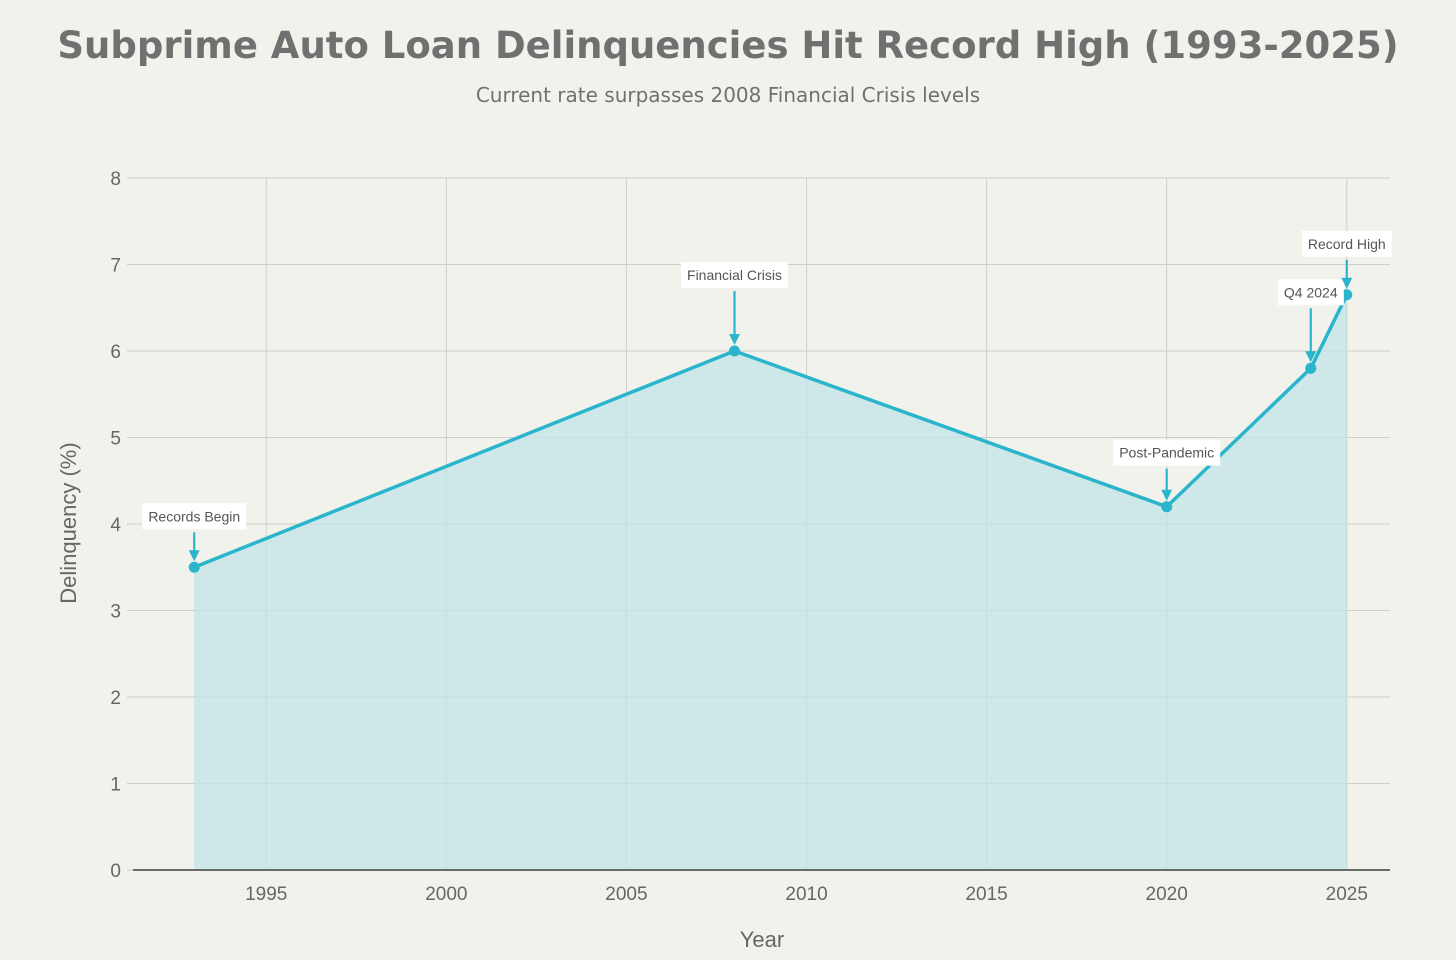 Image resolution: width=1456 pixels, height=960 pixels. What do you see at coordinates (1347, 894) in the screenshot?
I see `x-tick-label: 2025` at bounding box center [1347, 894].